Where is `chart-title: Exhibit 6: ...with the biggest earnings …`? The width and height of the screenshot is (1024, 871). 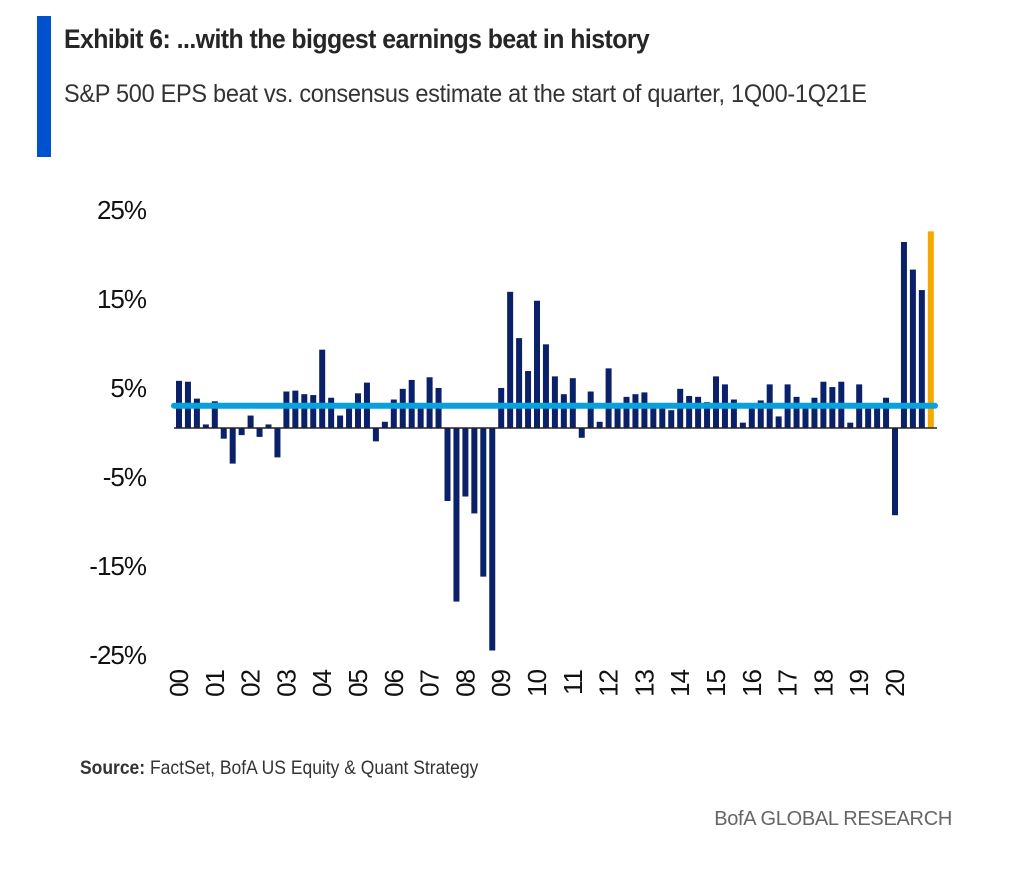 chart-title: Exhibit 6: ...with the biggest earnings … is located at coordinates (357, 39).